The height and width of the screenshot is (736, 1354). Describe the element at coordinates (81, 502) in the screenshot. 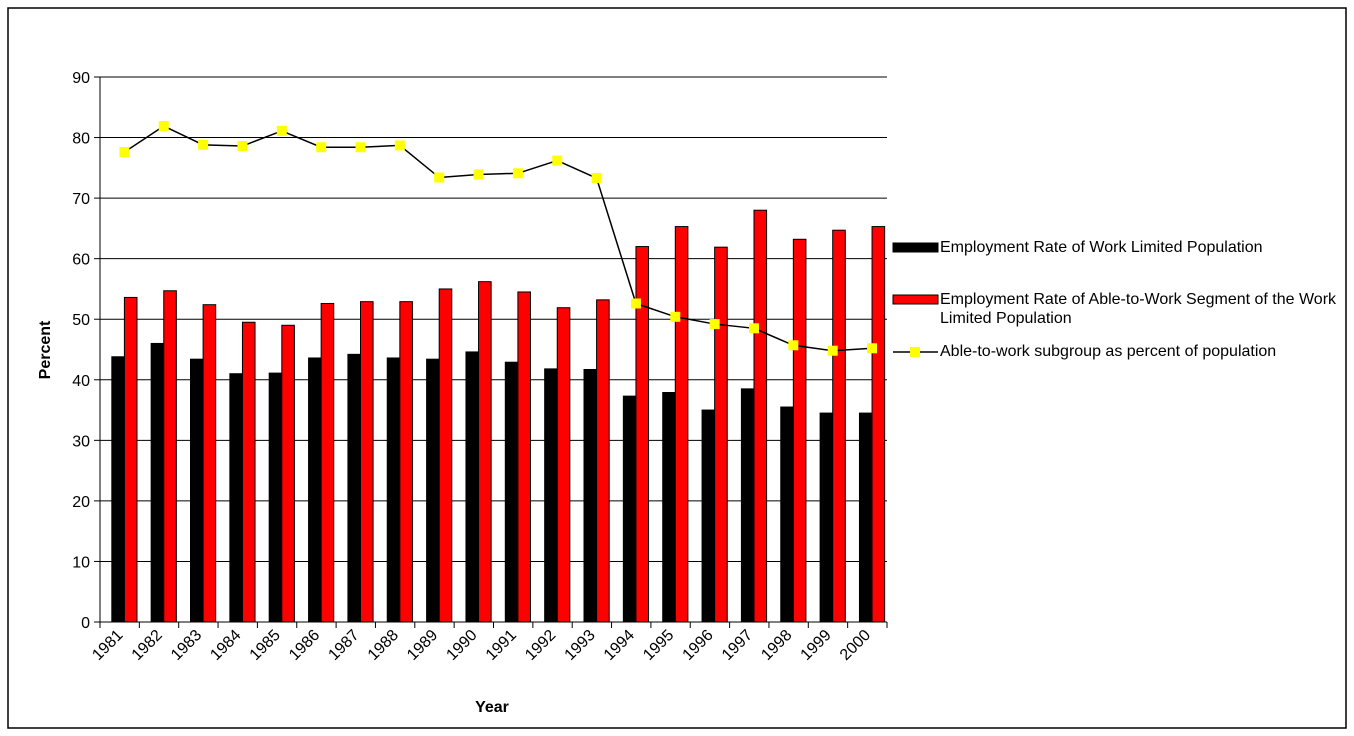

I see `y-tick-label: 20` at that location.